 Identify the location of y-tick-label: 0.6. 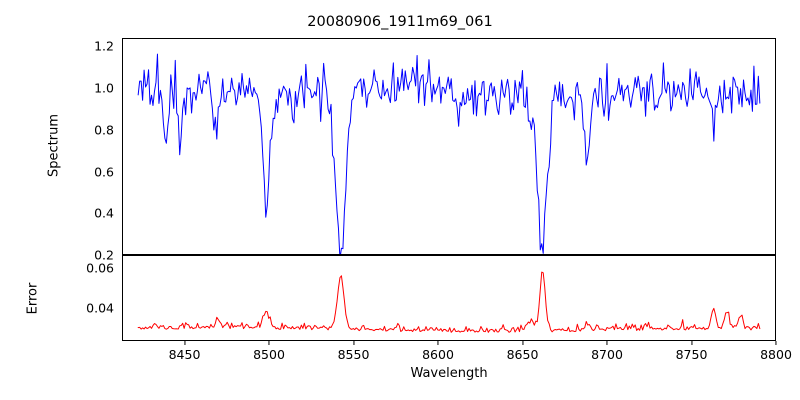
(104, 172).